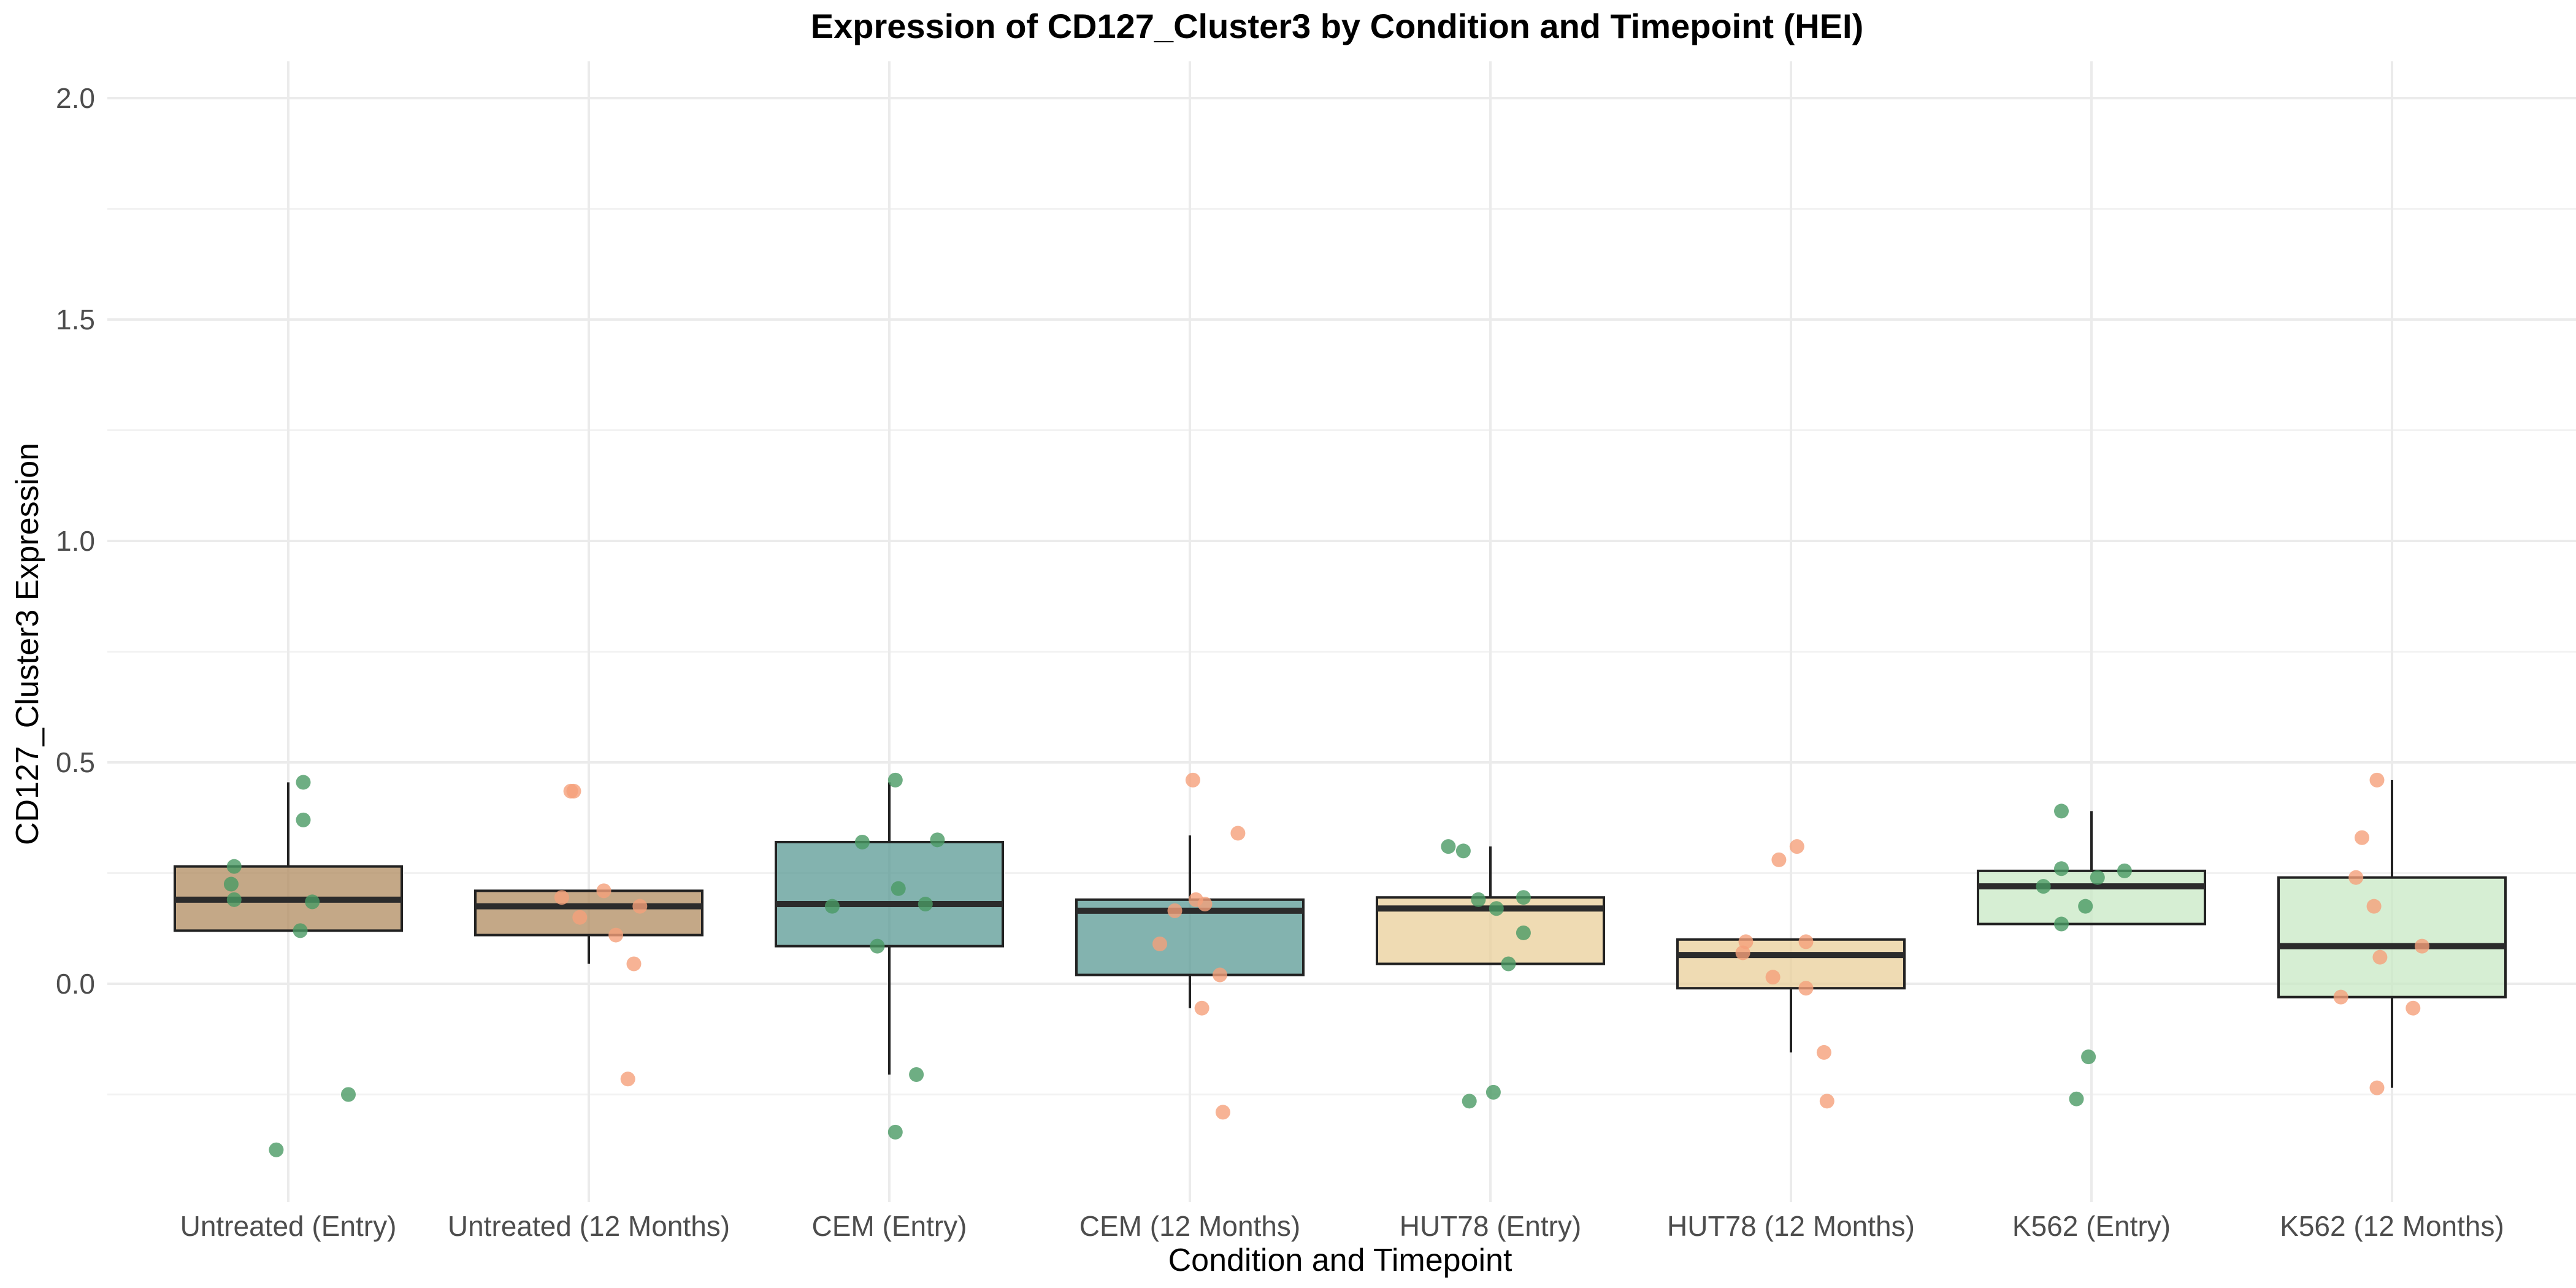 The height and width of the screenshot is (1288, 2576). I want to click on x-tick-label: CEM (Entry), so click(889, 1226).